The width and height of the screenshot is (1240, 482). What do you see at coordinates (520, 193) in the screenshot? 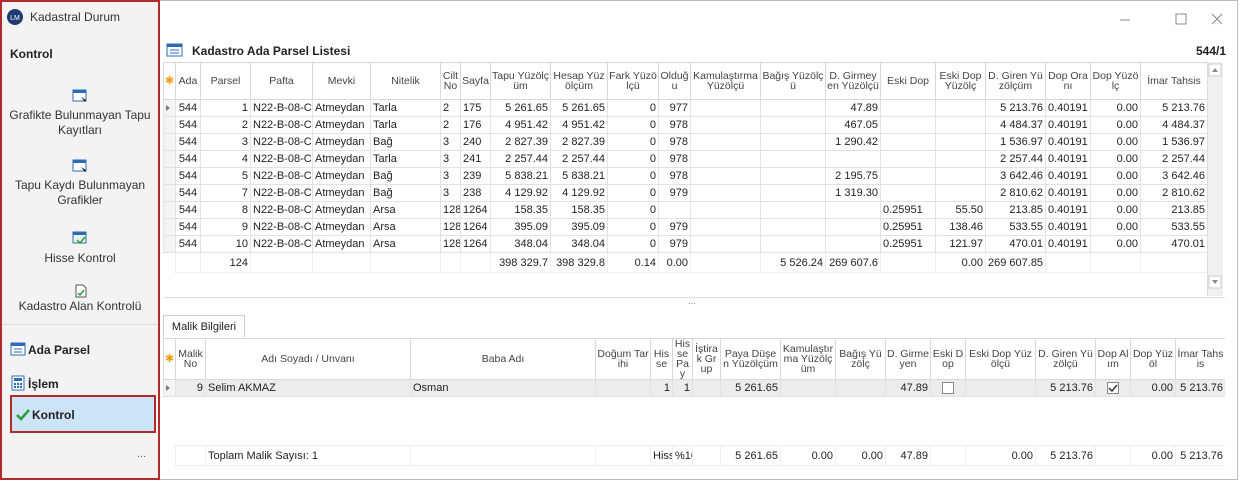
I see `cell: 4 129.92` at bounding box center [520, 193].